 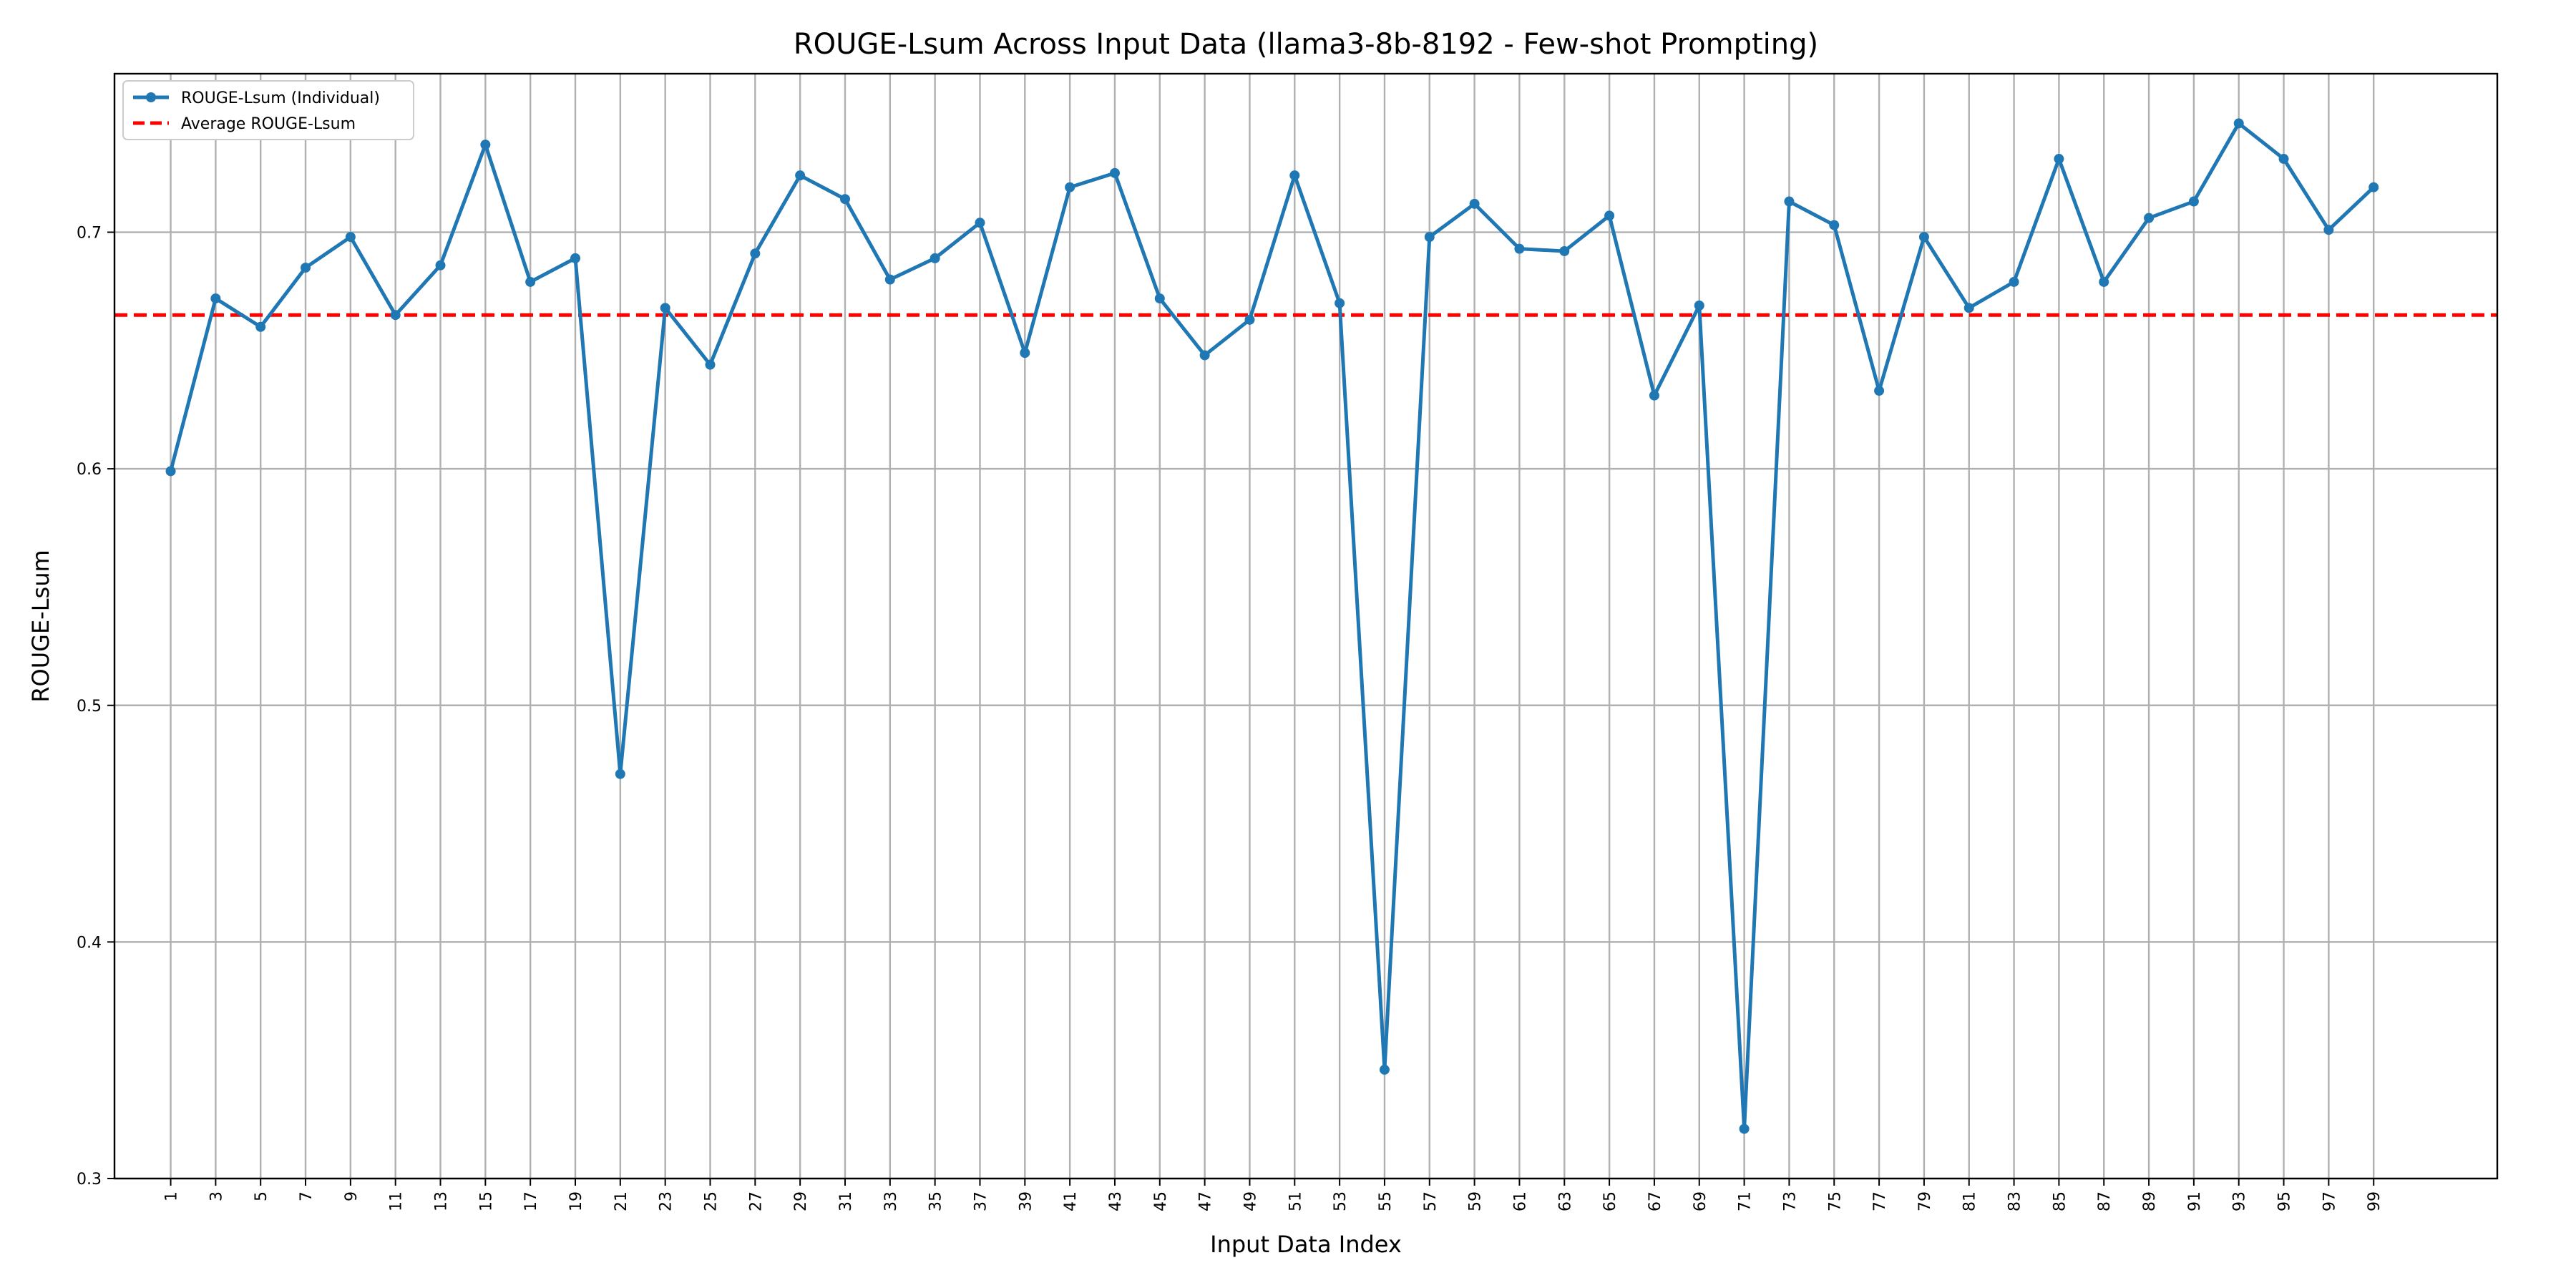 I want to click on y-tick-label: 0.6, so click(x=89, y=470).